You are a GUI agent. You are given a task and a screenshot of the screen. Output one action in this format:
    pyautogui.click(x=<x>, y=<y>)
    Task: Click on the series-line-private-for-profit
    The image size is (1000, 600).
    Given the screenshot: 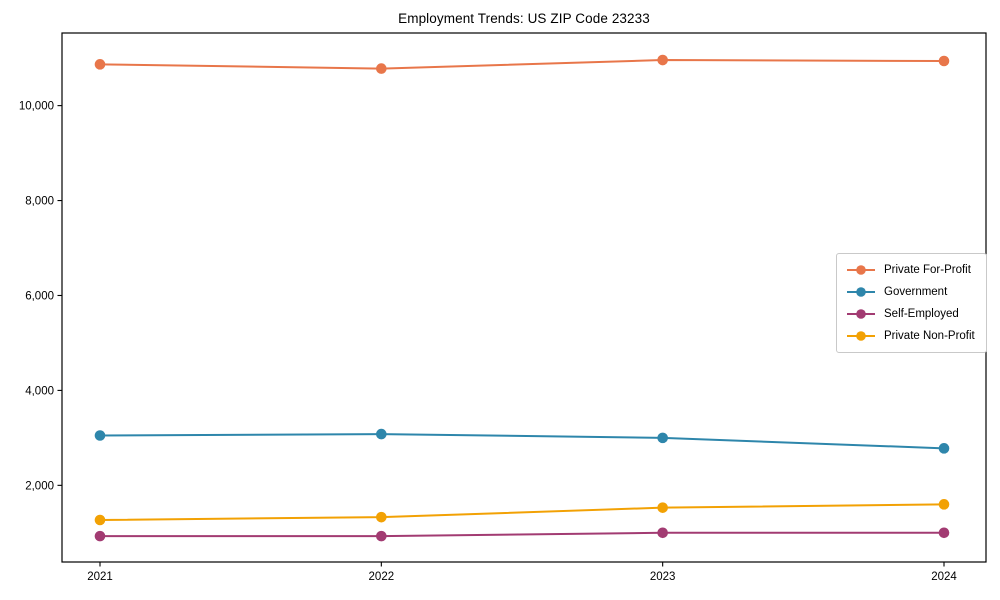 What is the action you would take?
    pyautogui.click(x=522, y=64)
    